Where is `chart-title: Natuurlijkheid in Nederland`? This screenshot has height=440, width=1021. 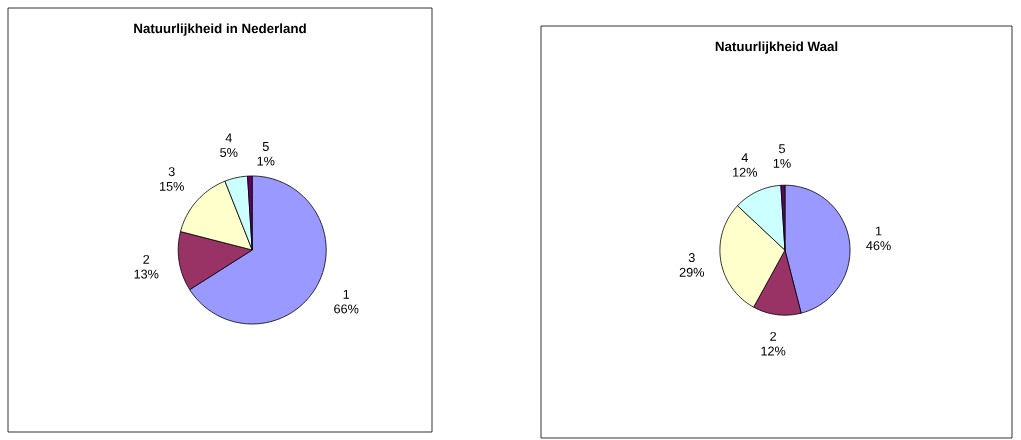
chart-title: Natuurlijkheid in Nederland is located at coordinates (220, 29).